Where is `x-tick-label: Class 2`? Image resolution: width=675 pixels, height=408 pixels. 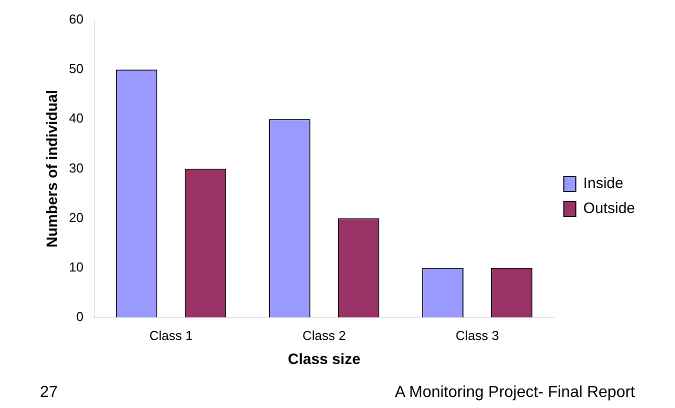 x-tick-label: Class 2 is located at coordinates (324, 335).